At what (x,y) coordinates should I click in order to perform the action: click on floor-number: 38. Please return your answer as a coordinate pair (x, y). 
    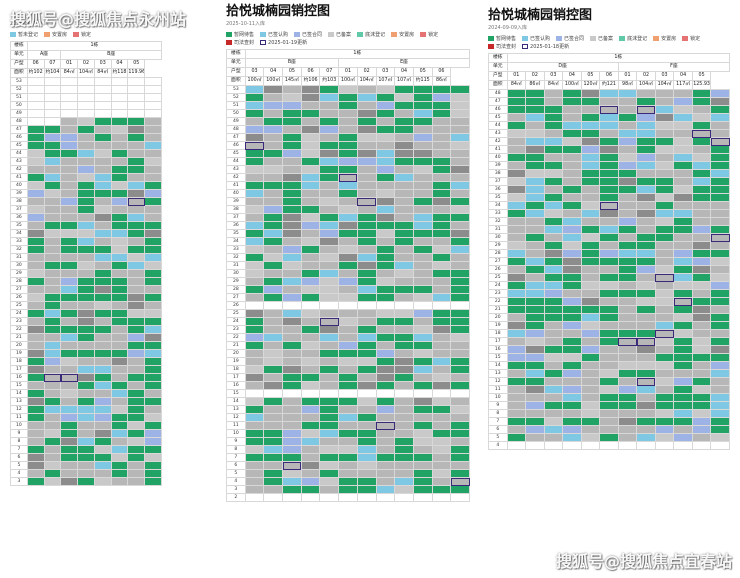
    Looking at the image, I should click on (236, 209).